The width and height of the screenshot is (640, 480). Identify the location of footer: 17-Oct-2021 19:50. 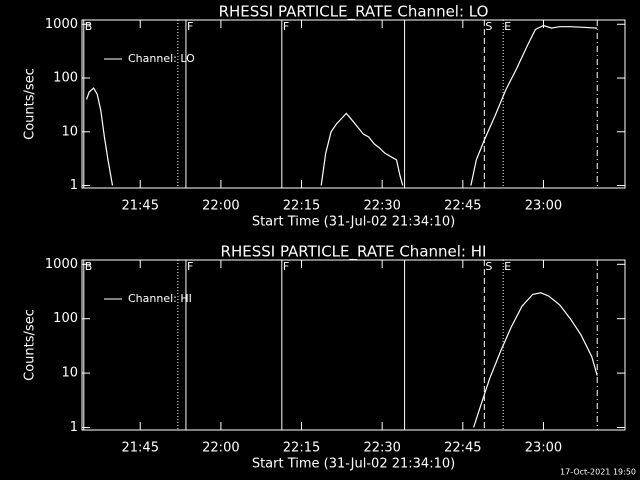
(598, 472).